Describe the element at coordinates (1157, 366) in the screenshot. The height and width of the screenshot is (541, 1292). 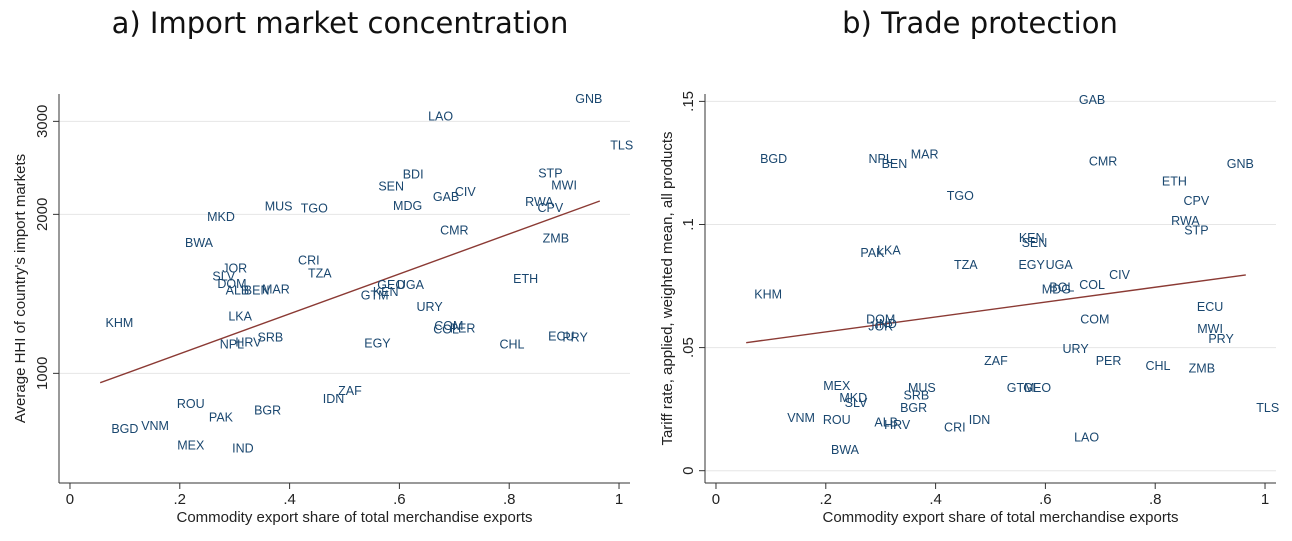
I see `panel-b-point-label: CHL` at that location.